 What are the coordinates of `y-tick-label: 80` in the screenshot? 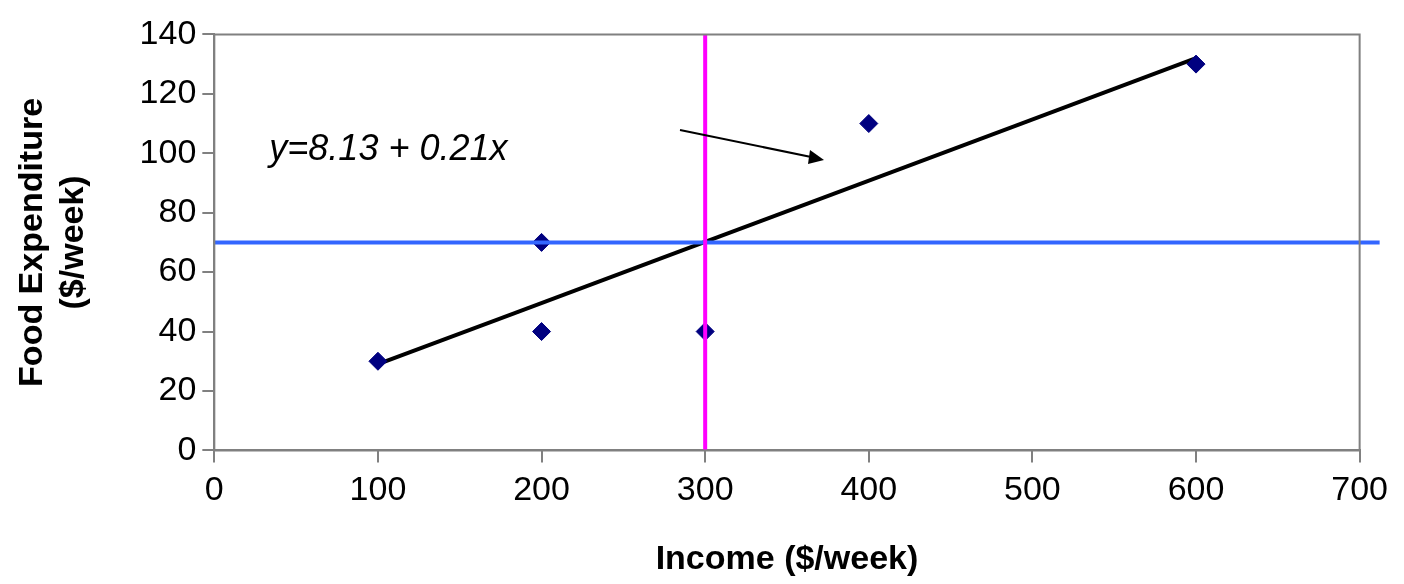 It's located at (177, 210).